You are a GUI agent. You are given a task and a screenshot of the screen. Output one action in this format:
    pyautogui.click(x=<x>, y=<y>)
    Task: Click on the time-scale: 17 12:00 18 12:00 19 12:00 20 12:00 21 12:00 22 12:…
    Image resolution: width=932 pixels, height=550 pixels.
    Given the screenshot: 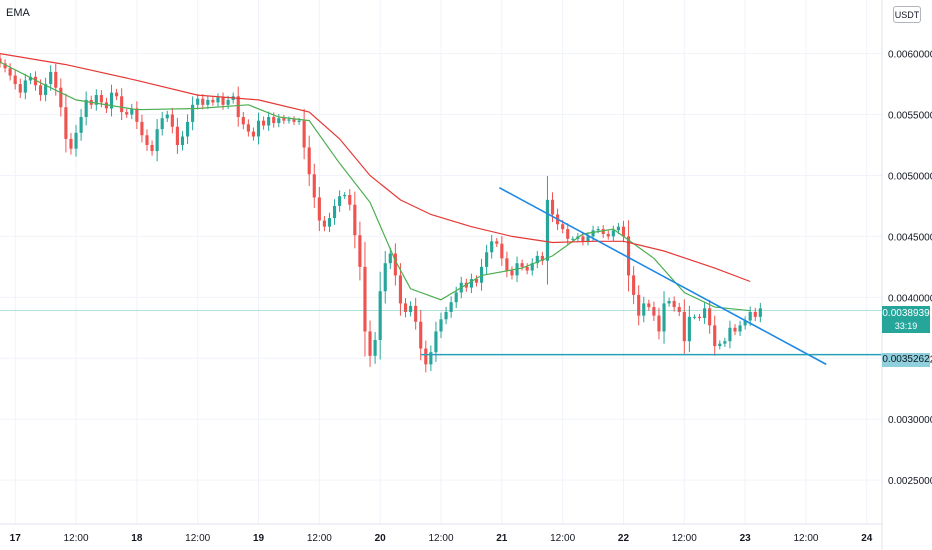 What is the action you would take?
    pyautogui.click(x=441, y=538)
    